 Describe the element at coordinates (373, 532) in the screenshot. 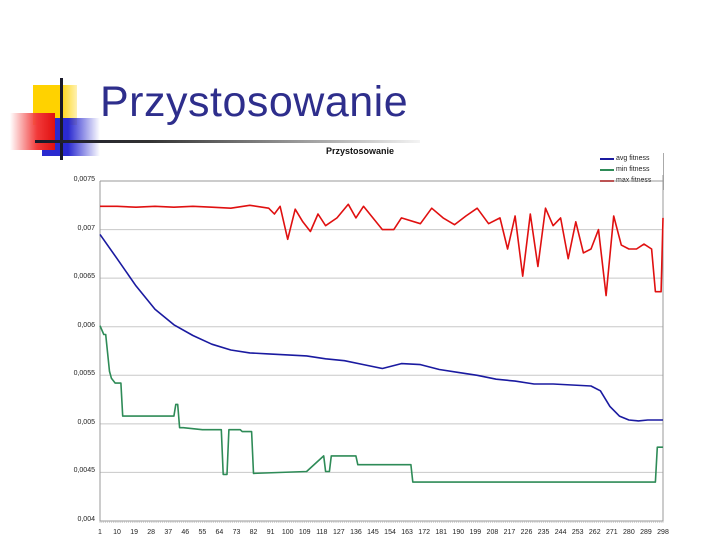

I see `x-tick-label: 145` at that location.